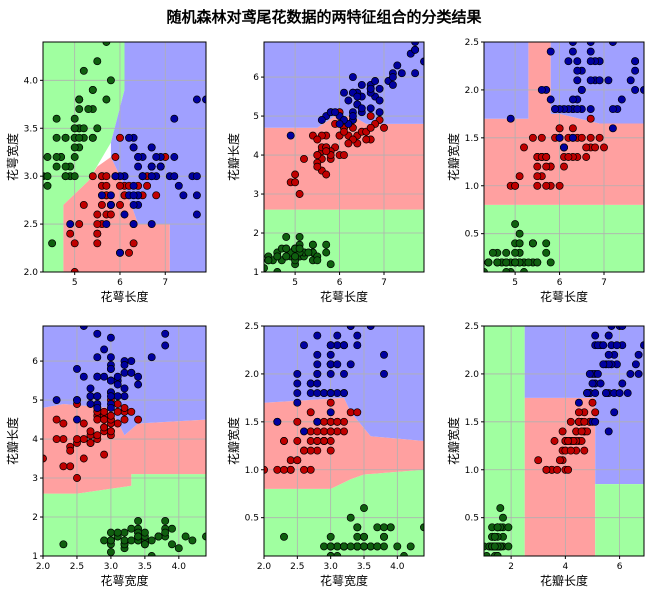 Image resolution: width=650 pixels, height=593 pixels. What do you see at coordinates (472, 43) in the screenshot?
I see `y-tick-label: 2.5` at bounding box center [472, 43].